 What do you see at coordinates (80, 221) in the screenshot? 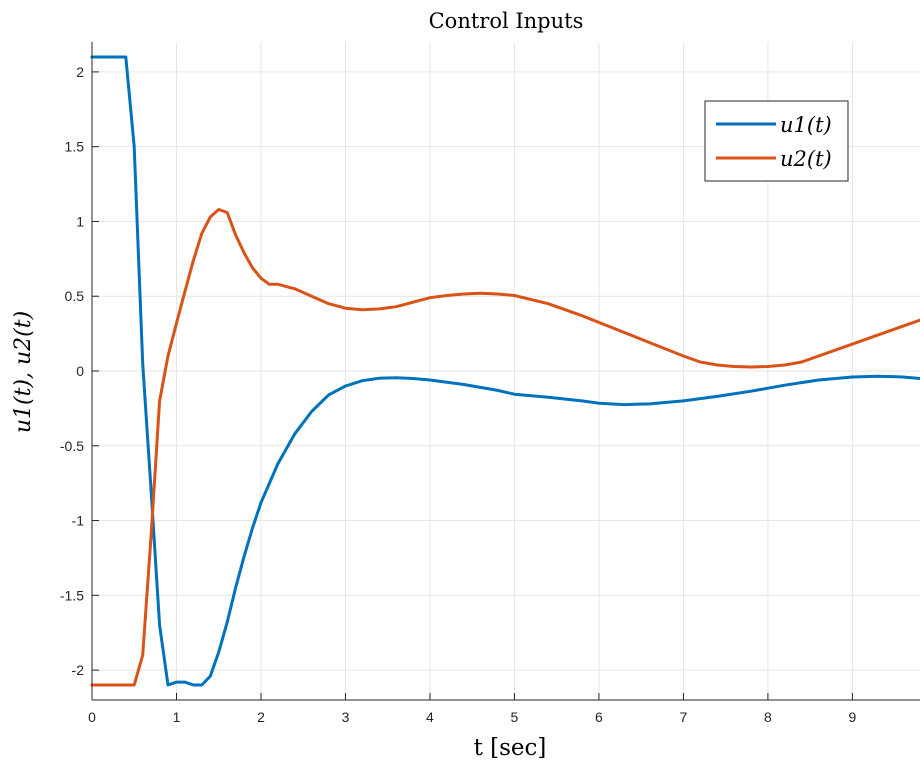
I see `y-tick-label: 1` at bounding box center [80, 221].